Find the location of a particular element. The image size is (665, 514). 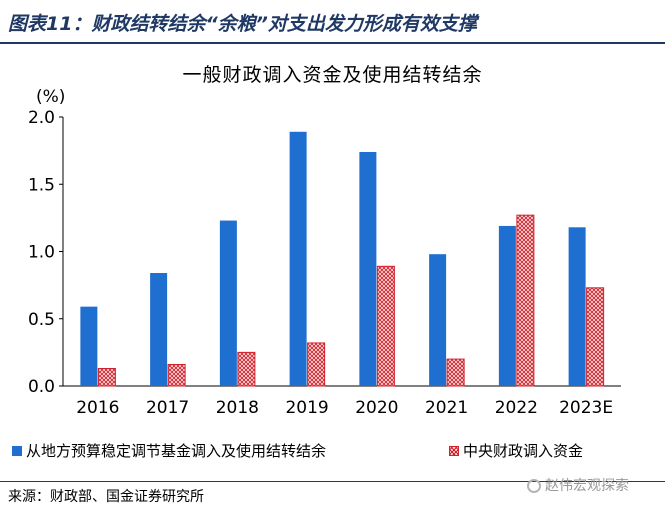

x-tick-label: 2019 is located at coordinates (306, 408).